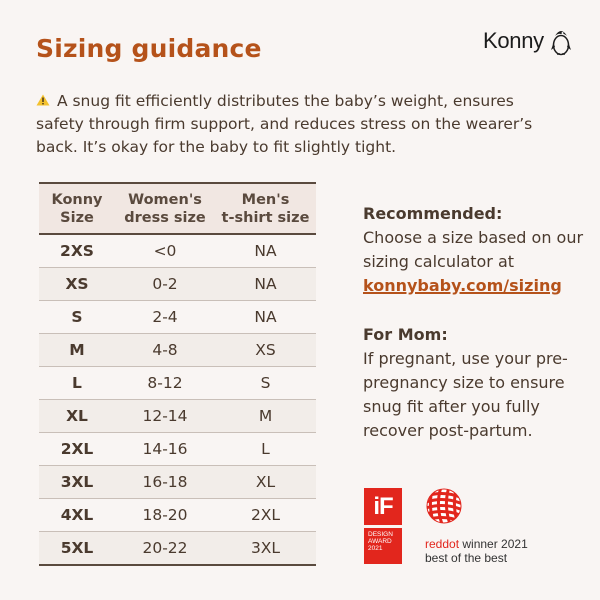 This screenshot has width=600, height=600. What do you see at coordinates (265, 383) in the screenshot?
I see `mens-size-cell: S` at bounding box center [265, 383].